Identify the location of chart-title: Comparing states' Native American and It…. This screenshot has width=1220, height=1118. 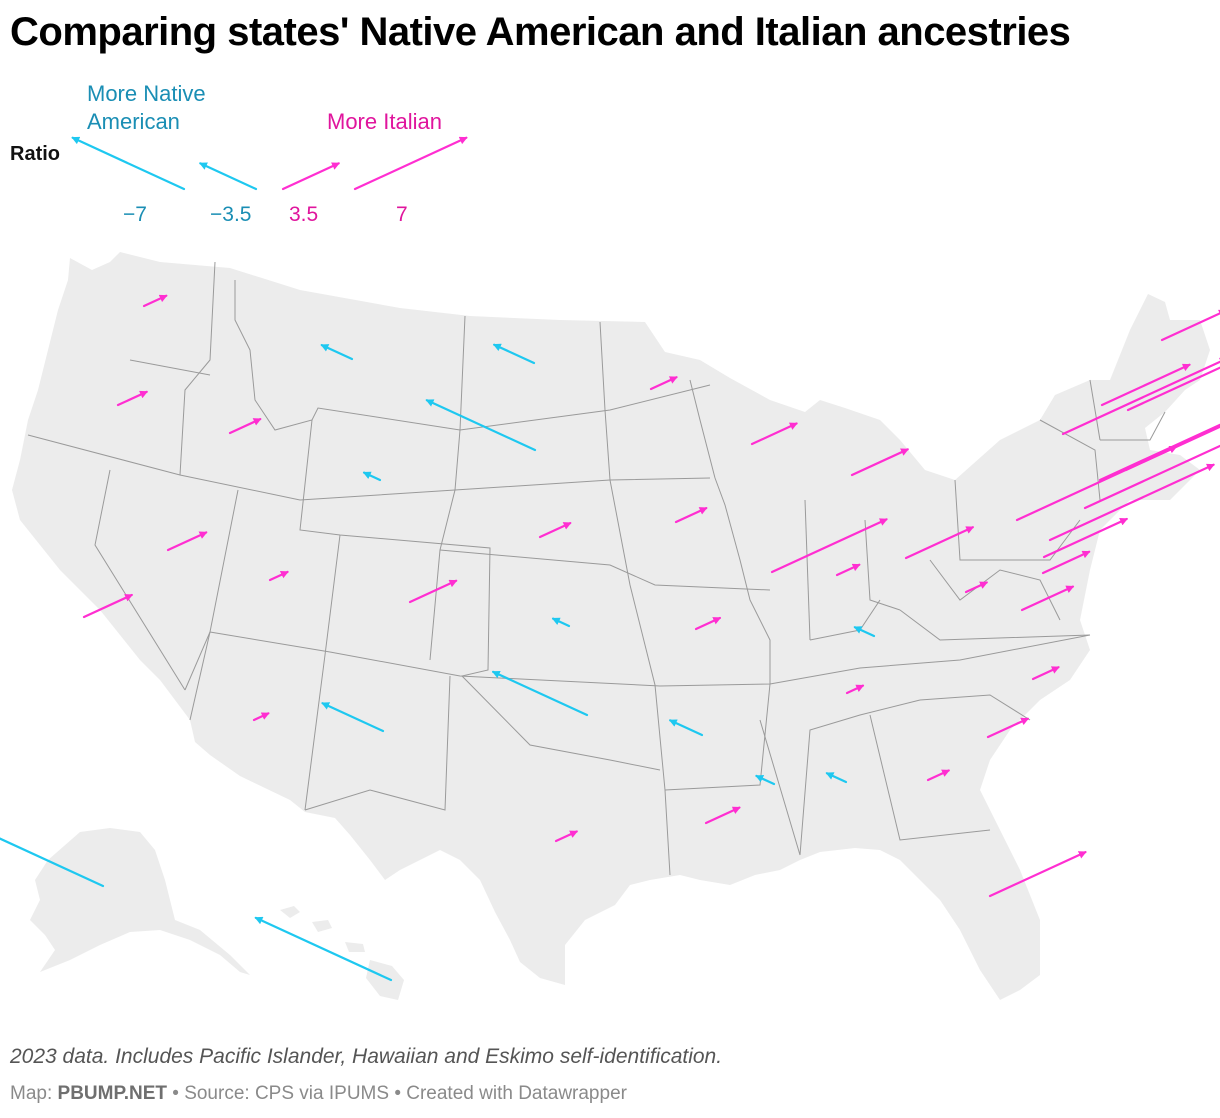
(540, 32).